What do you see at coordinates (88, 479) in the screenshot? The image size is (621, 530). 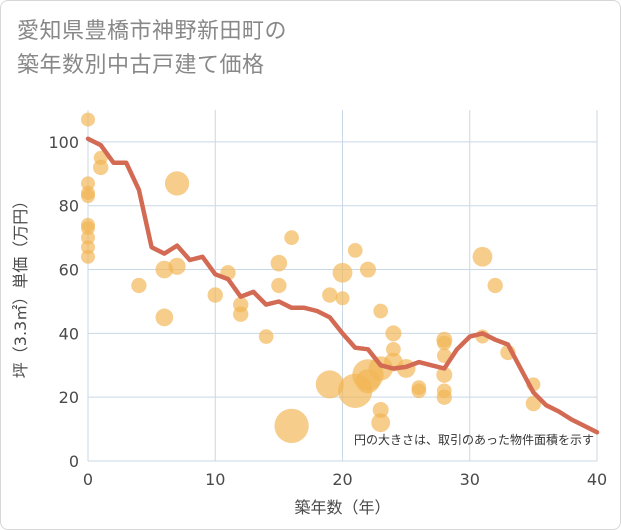 I see `x-tick-label: 0` at bounding box center [88, 479].